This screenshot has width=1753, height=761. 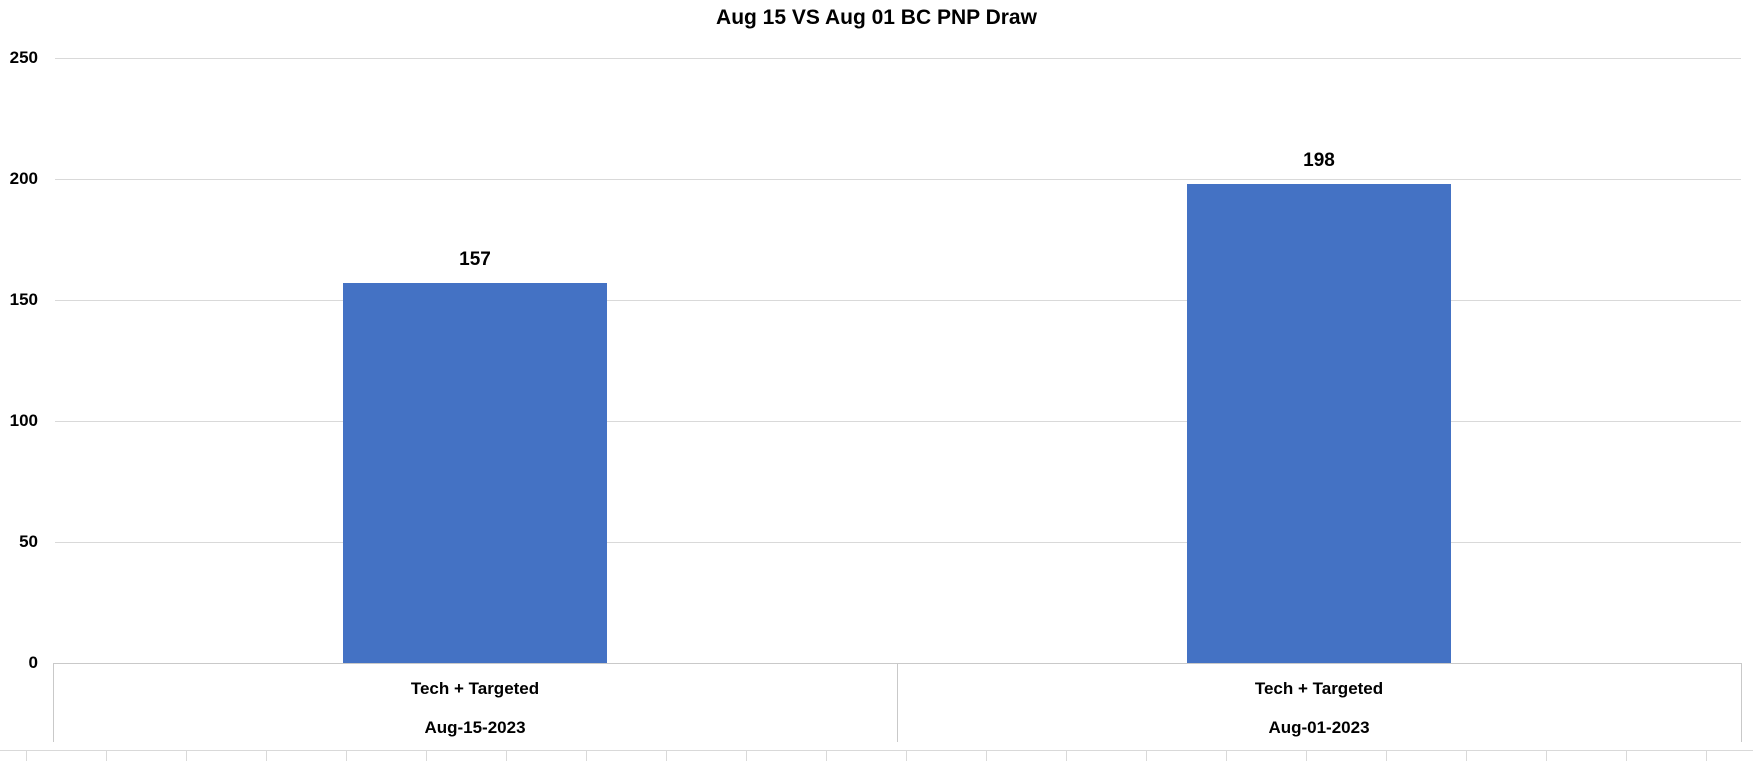 I want to click on y-axis-tick-label: 200, so click(x=23, y=178).